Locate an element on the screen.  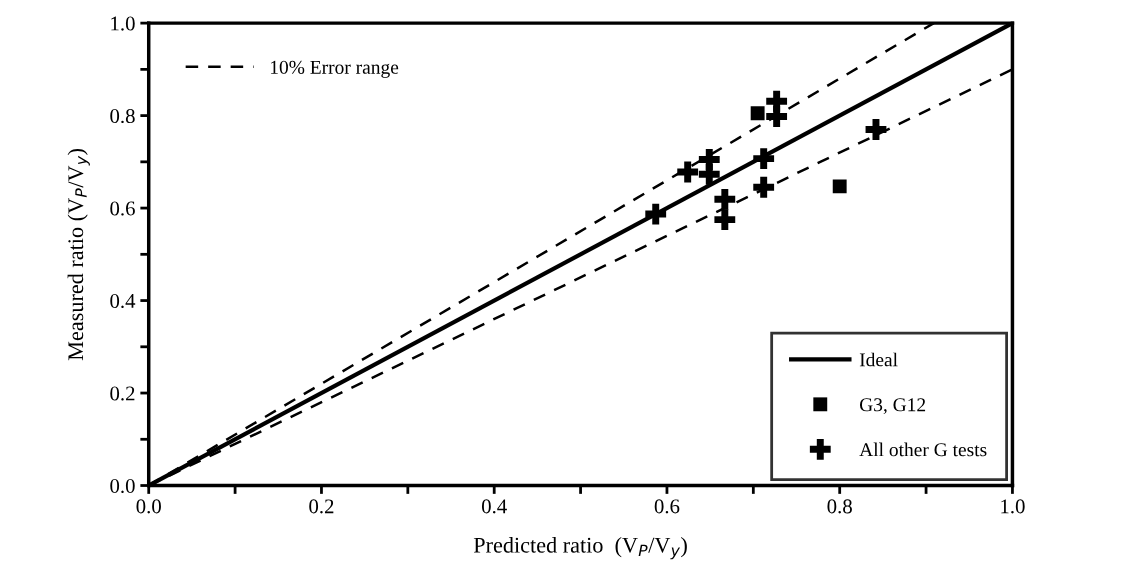
x-tick-label: 0.6 is located at coordinates (667, 506).